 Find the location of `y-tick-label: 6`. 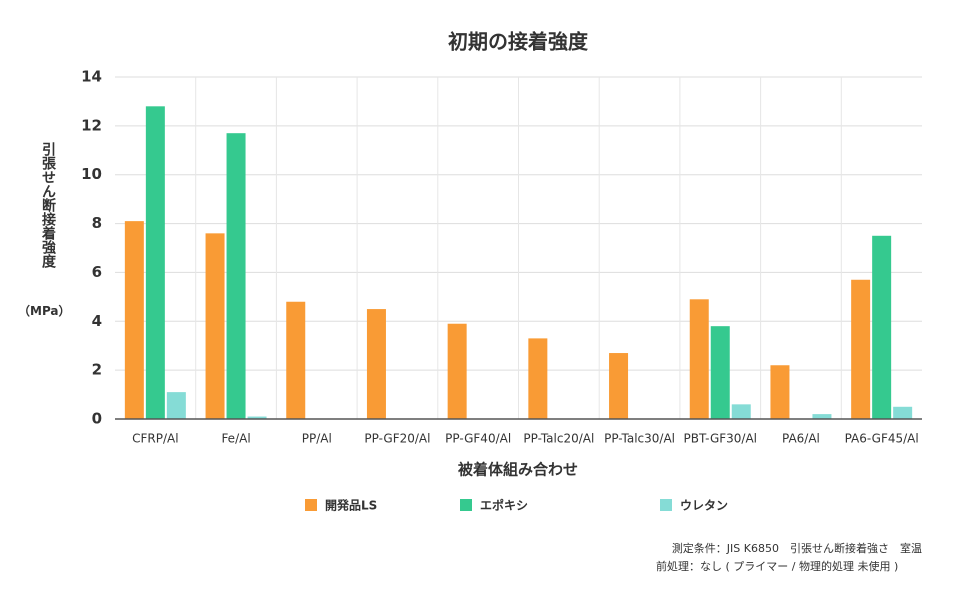

y-tick-label: 6 is located at coordinates (97, 272).